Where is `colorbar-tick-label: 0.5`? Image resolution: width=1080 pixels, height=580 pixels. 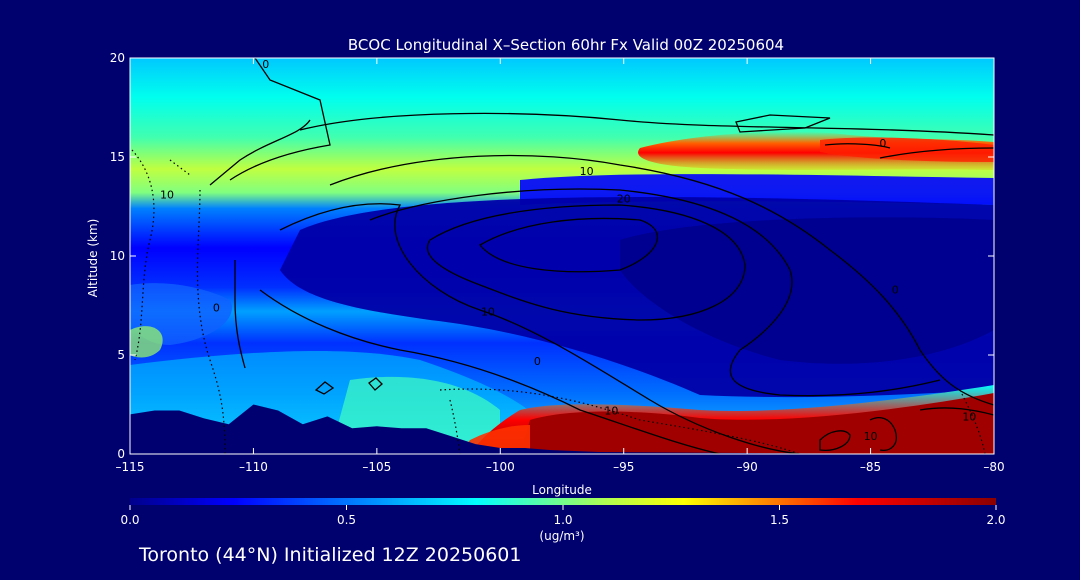
colorbar-tick-label: 0.5 is located at coordinates (346, 520).